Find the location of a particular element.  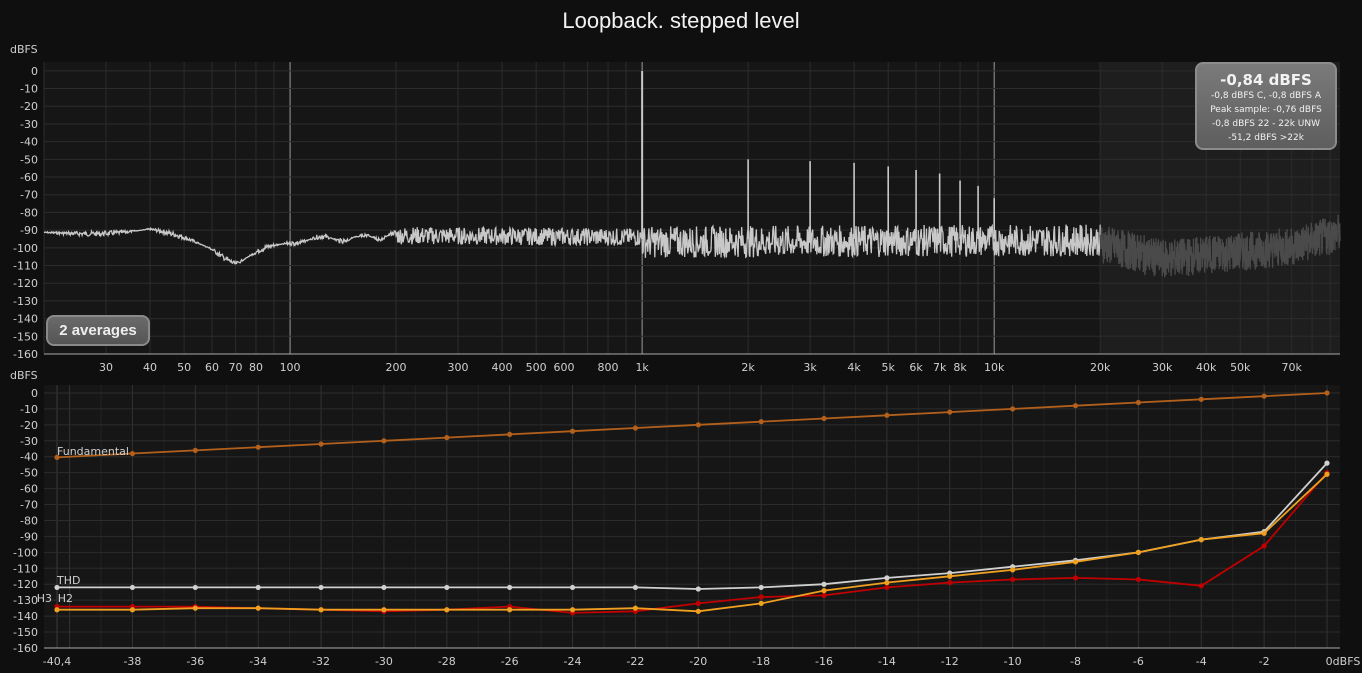

spectrum-y-unit: dBFS is located at coordinates (24, 49).